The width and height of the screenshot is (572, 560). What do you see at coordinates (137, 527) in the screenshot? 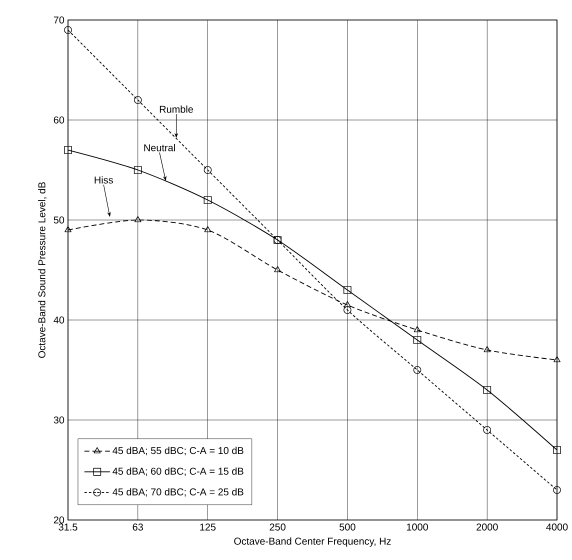
I see `x-tick-label: 63` at bounding box center [137, 527].